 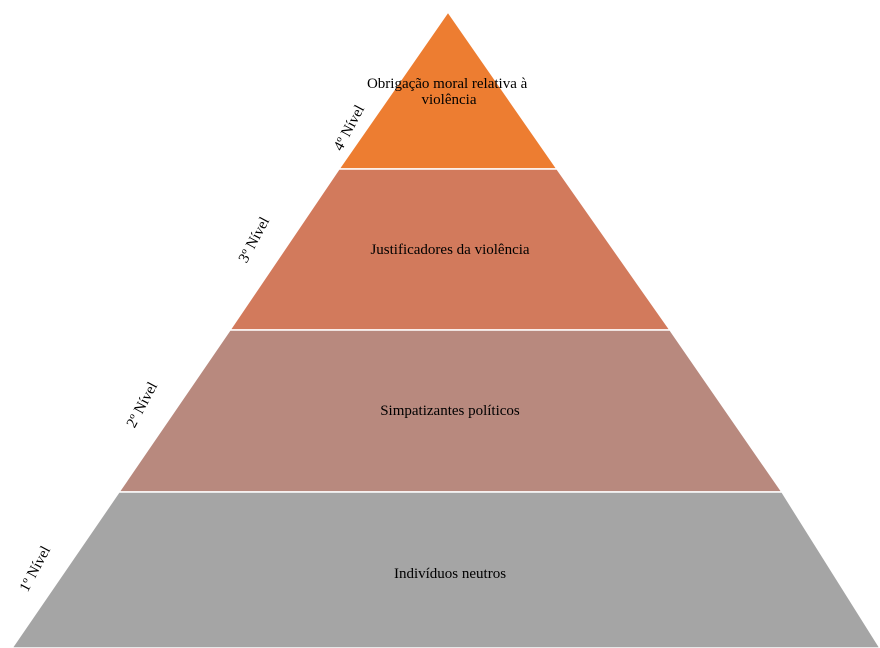 I want to click on level-1-label: 1º Nível, so click(x=35, y=569).